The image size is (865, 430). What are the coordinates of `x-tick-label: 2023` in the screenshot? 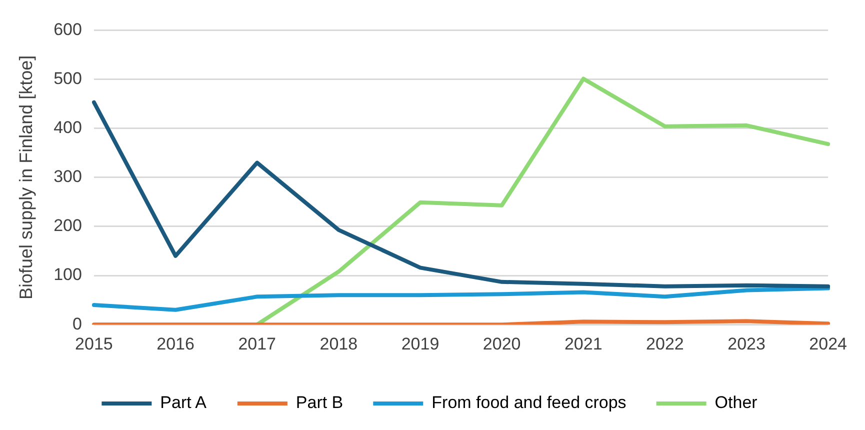 It's located at (747, 344).